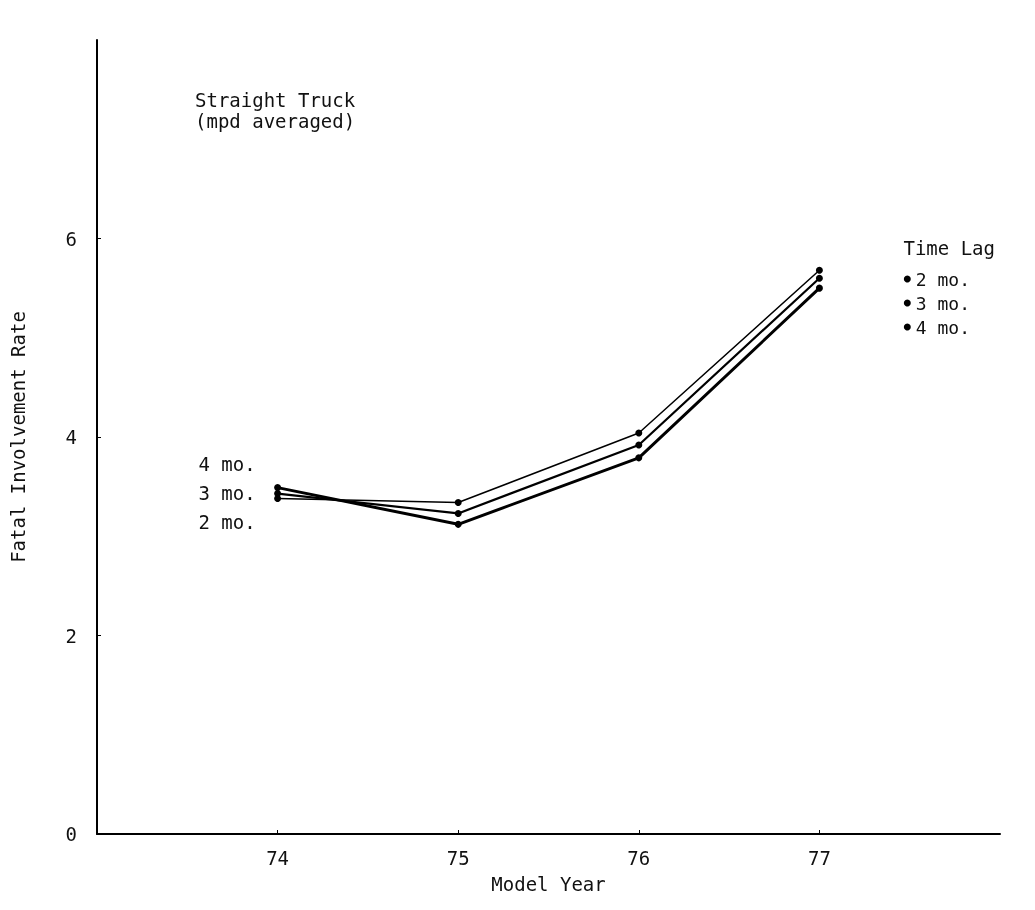  I want to click on x-tick-label: 75, so click(458, 857).